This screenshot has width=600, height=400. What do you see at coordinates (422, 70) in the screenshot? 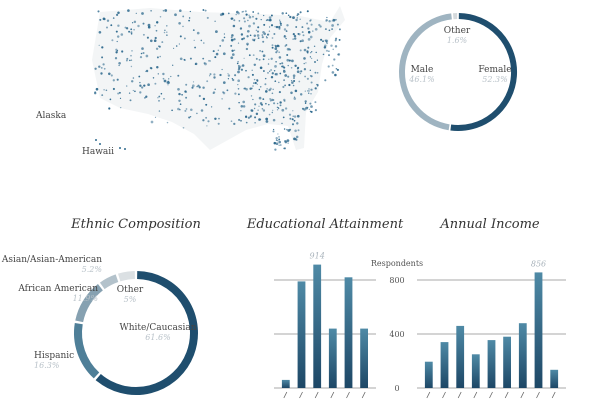
I see `slice-label: Male` at bounding box center [422, 70].